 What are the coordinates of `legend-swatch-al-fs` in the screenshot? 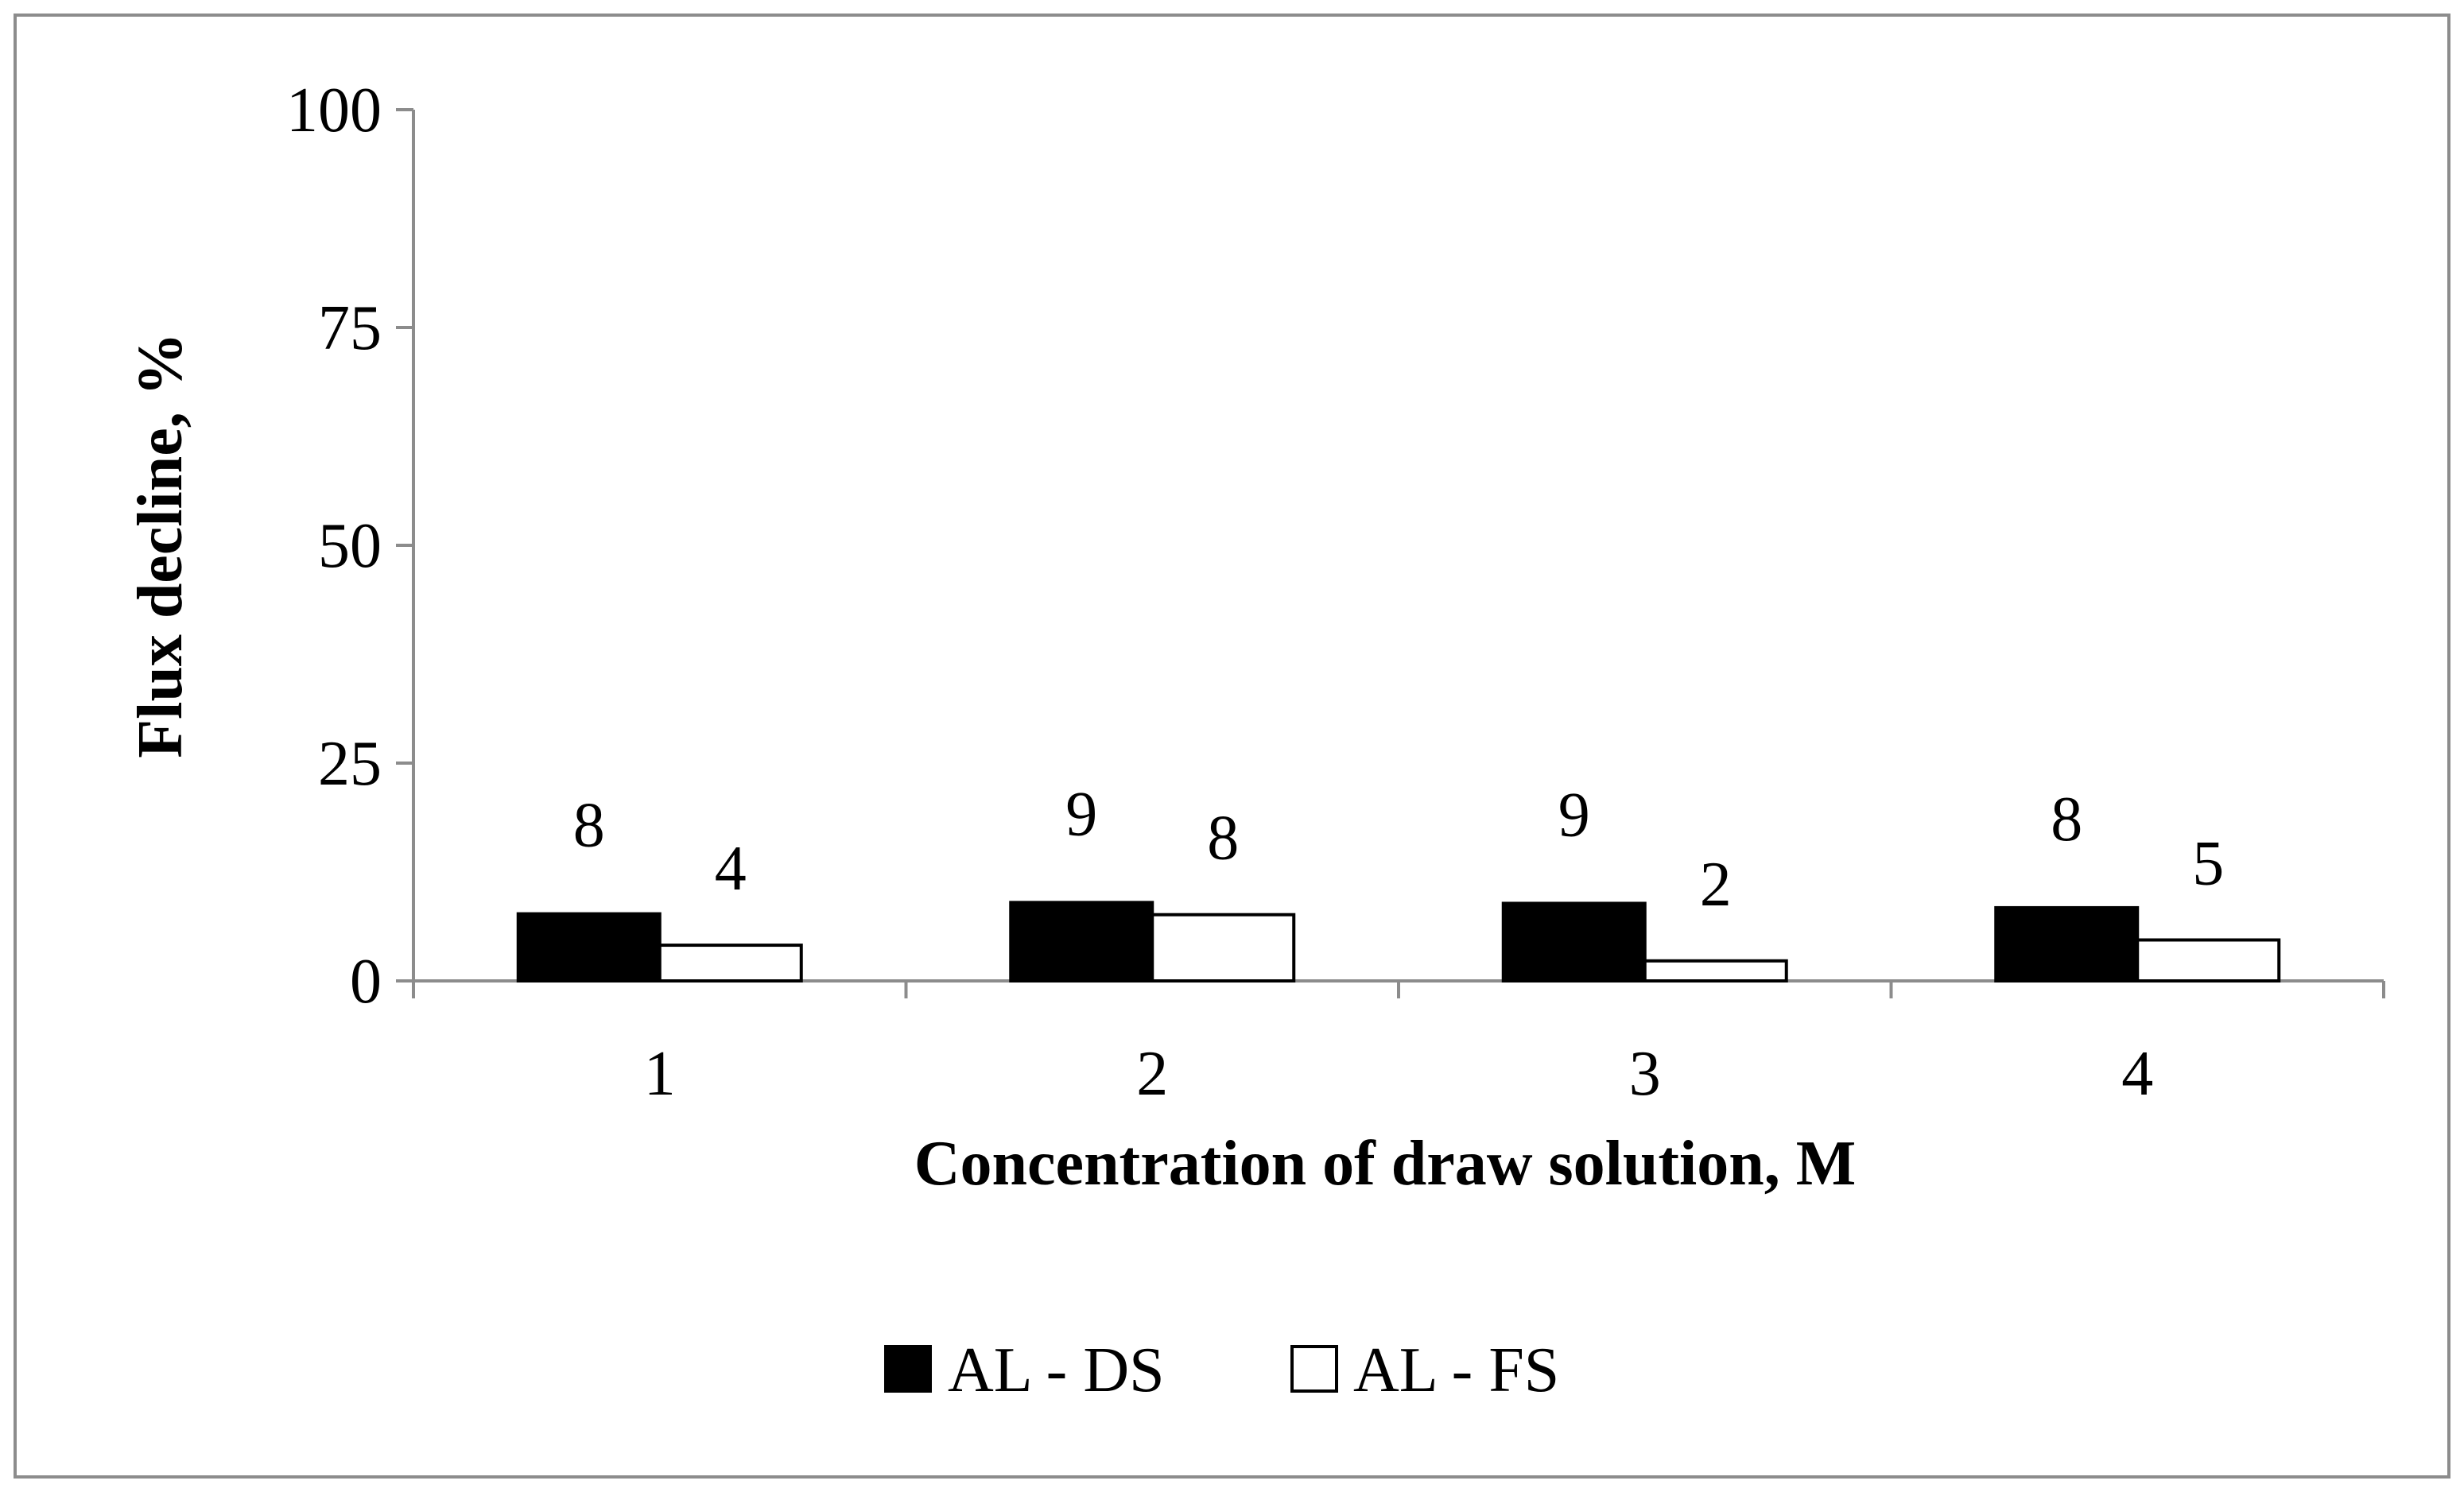 It's located at (1314, 1369).